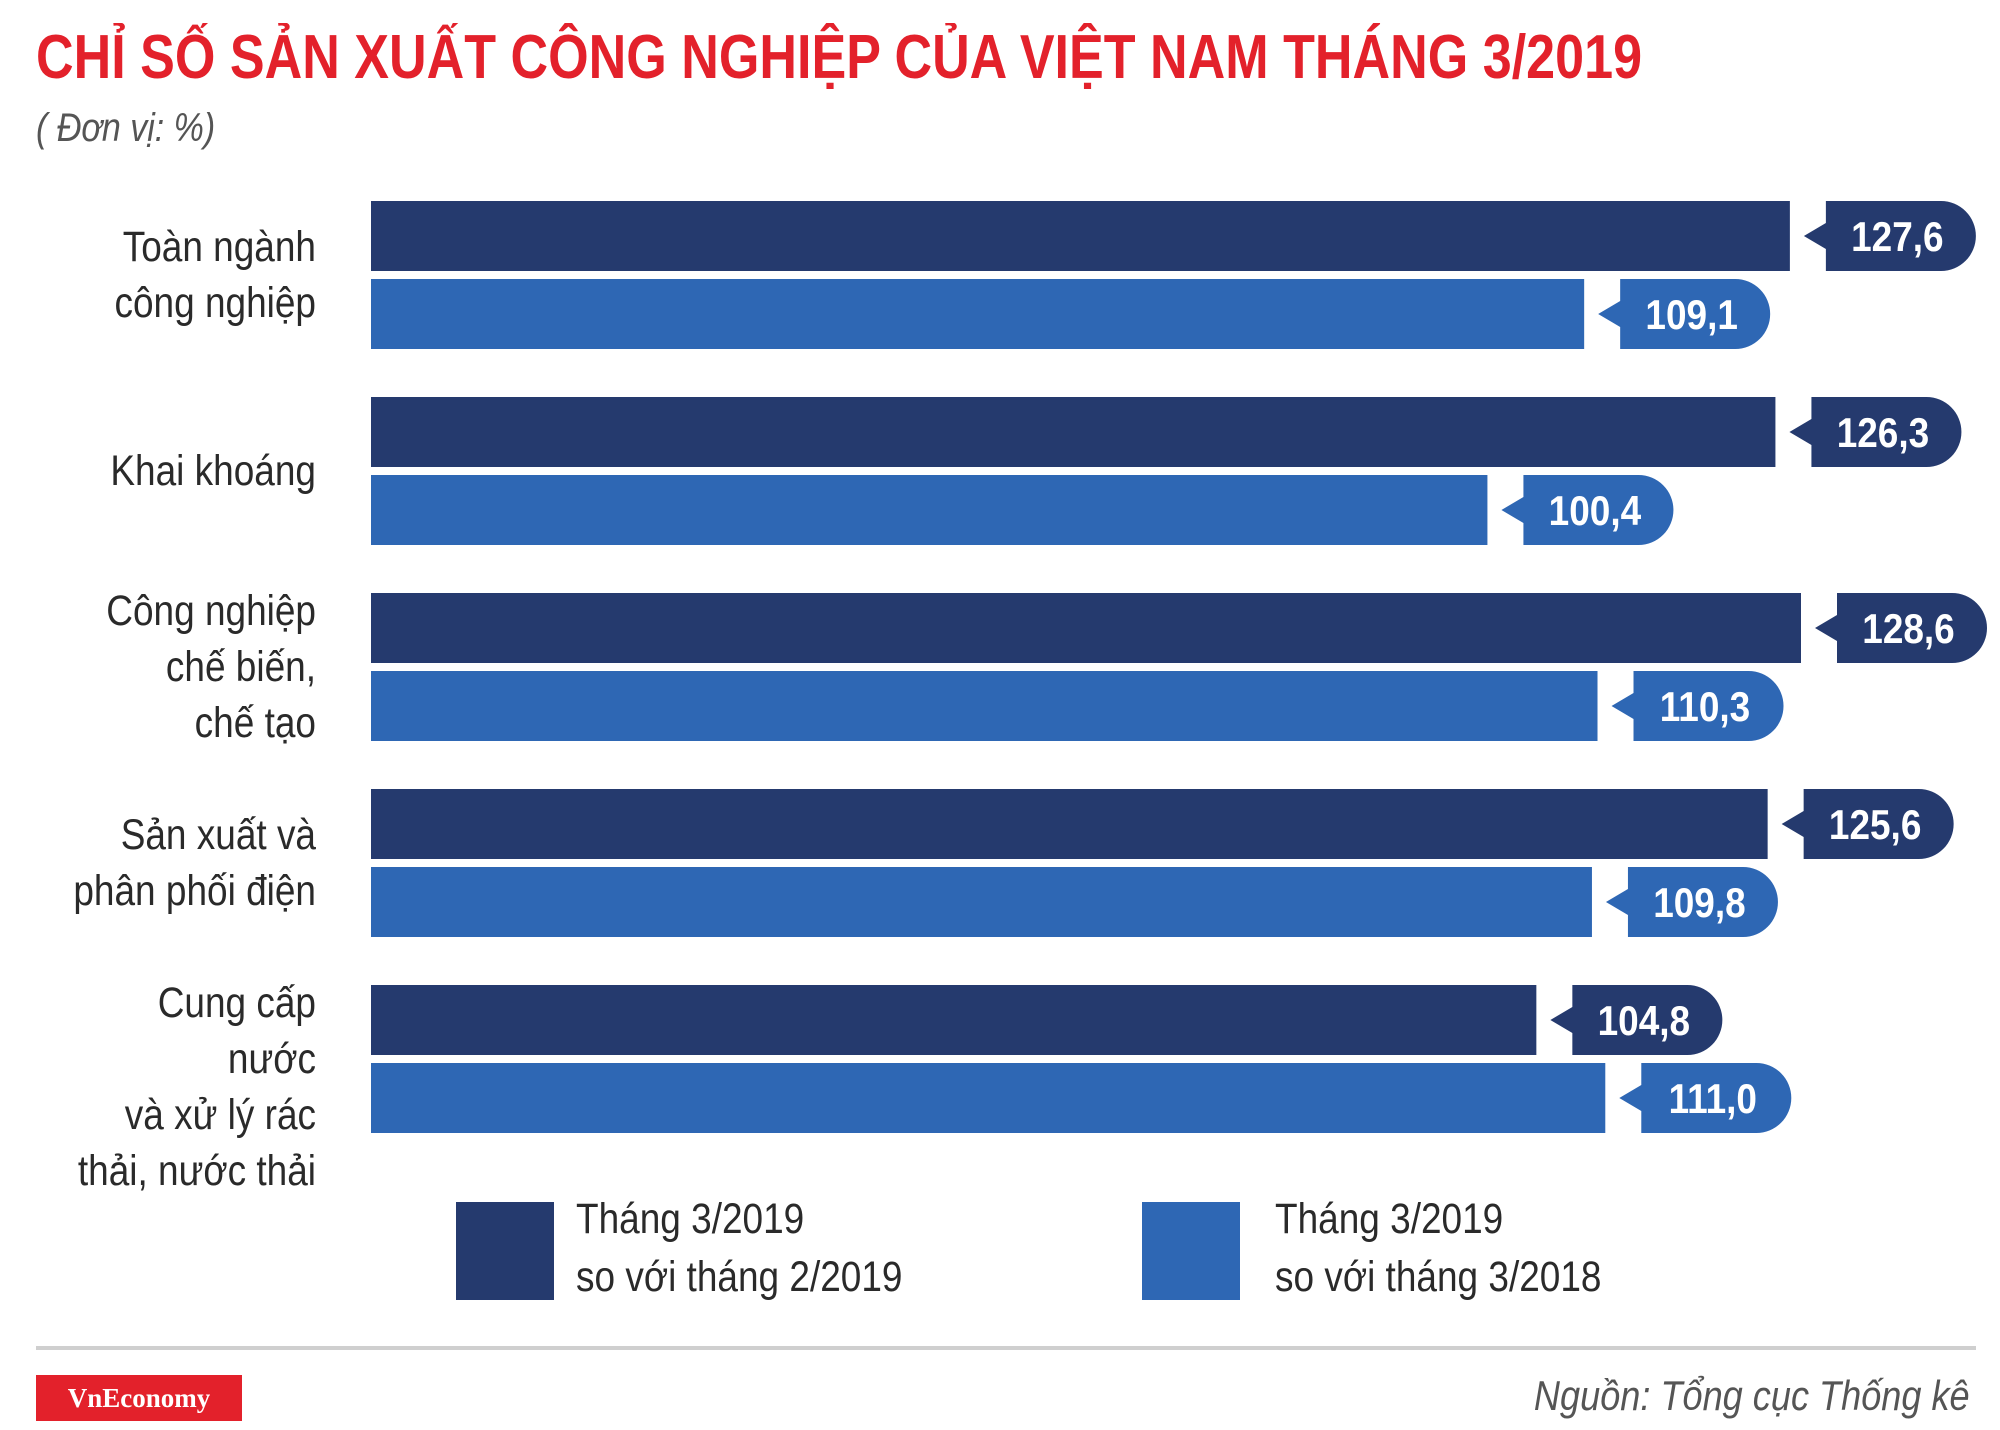  I want to click on vneconomy-logo: VnEconomy, so click(139, 1398).